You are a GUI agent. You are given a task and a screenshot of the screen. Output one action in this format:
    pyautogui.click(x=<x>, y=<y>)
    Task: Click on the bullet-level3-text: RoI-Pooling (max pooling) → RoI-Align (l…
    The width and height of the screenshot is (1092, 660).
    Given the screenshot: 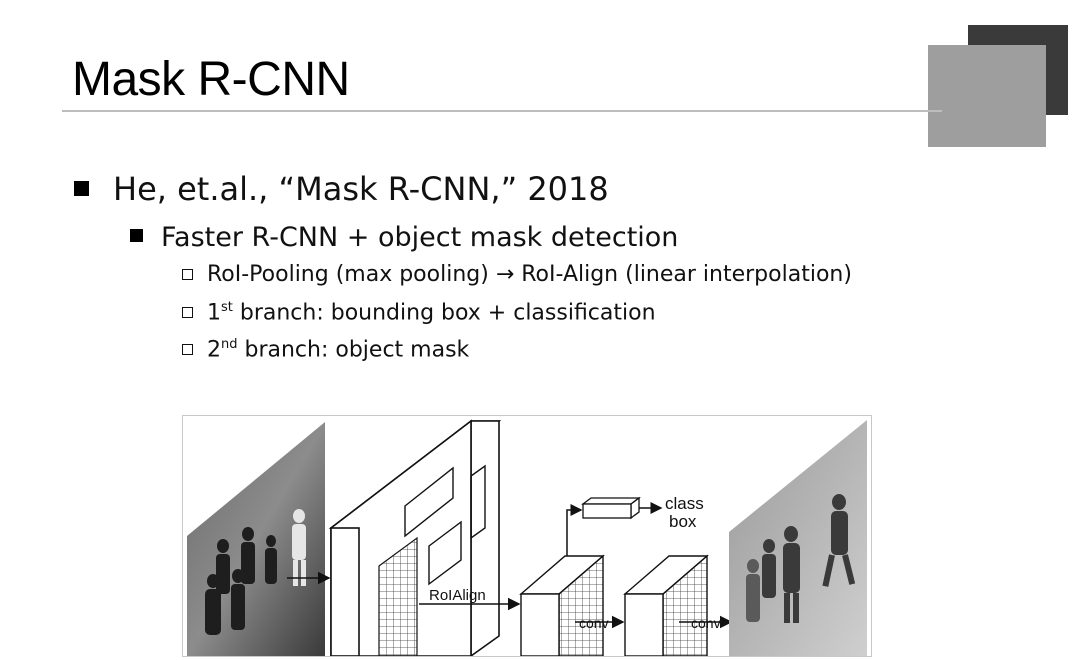 What is the action you would take?
    pyautogui.click(x=529, y=274)
    